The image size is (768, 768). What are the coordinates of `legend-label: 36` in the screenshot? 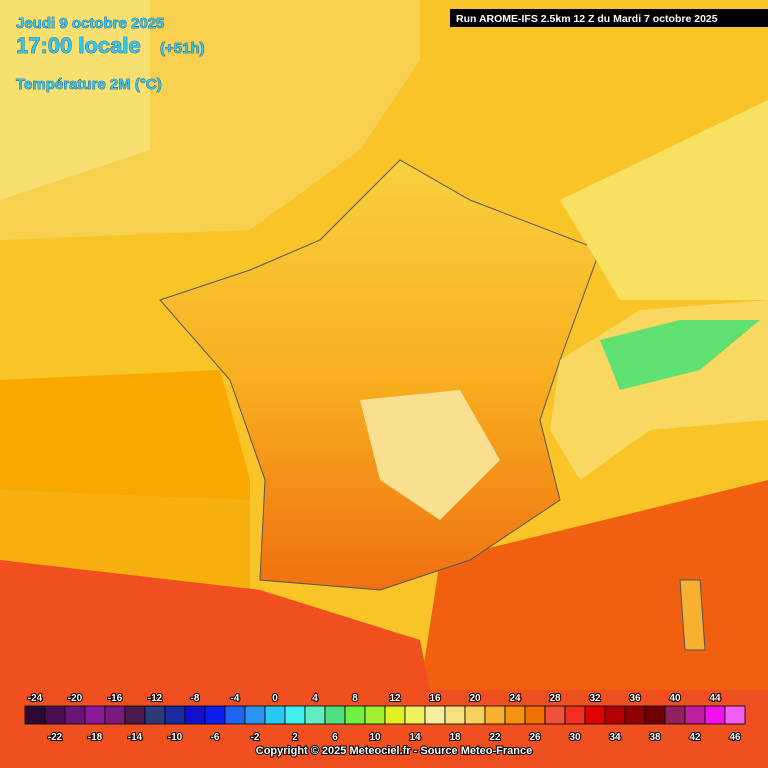 It's located at (635, 698).